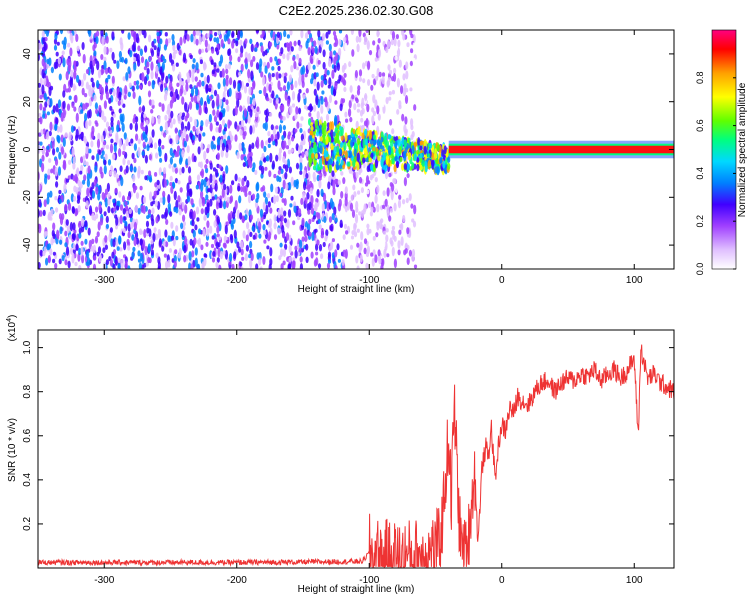  I want to click on snr-x-tick-label: 100, so click(634, 580).